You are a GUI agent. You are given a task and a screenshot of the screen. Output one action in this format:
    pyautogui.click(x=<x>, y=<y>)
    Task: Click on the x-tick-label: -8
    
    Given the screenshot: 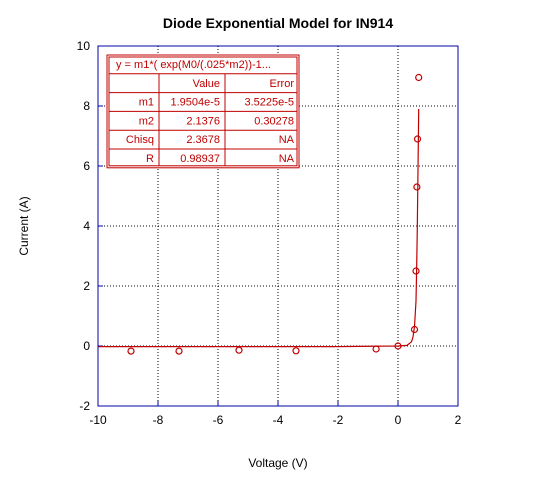 What is the action you would take?
    pyautogui.click(x=158, y=420)
    